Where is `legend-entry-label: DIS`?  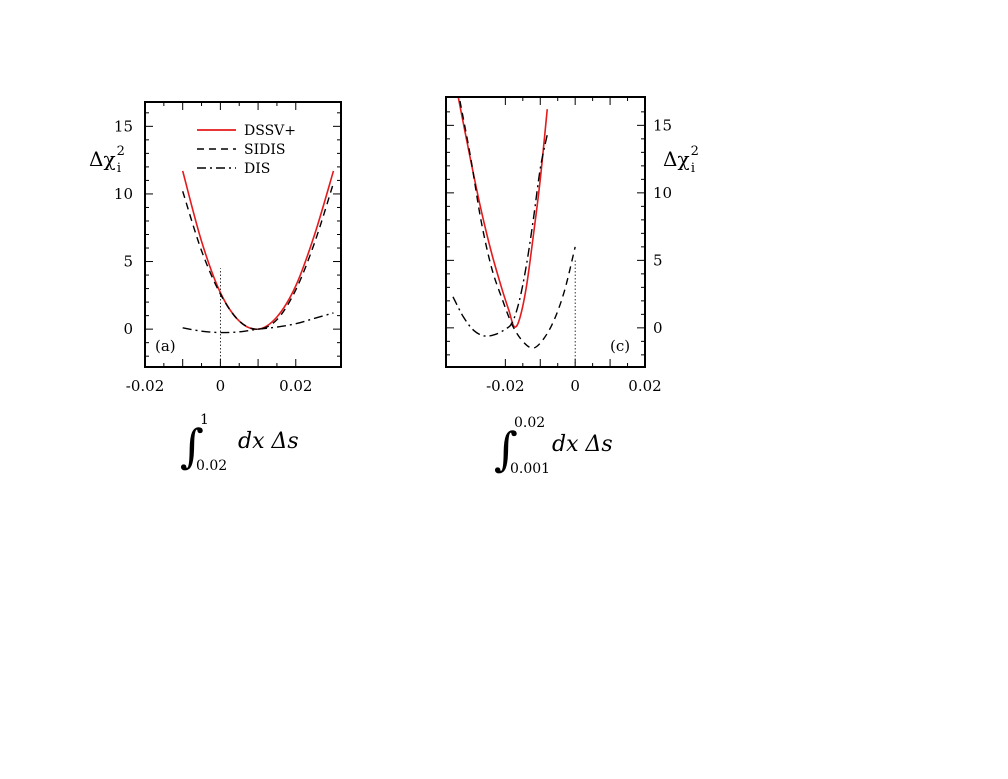
legend-entry-label: DIS is located at coordinates (257, 169).